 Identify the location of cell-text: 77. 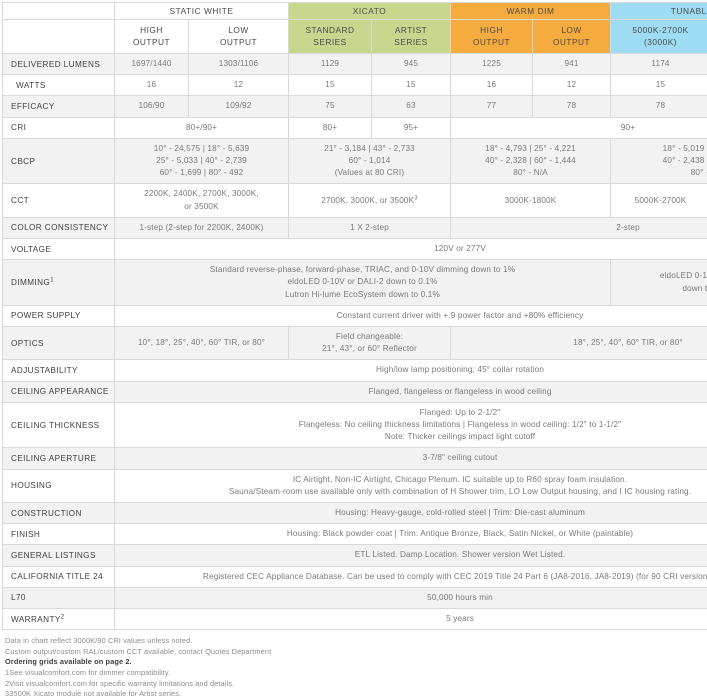
(491, 105).